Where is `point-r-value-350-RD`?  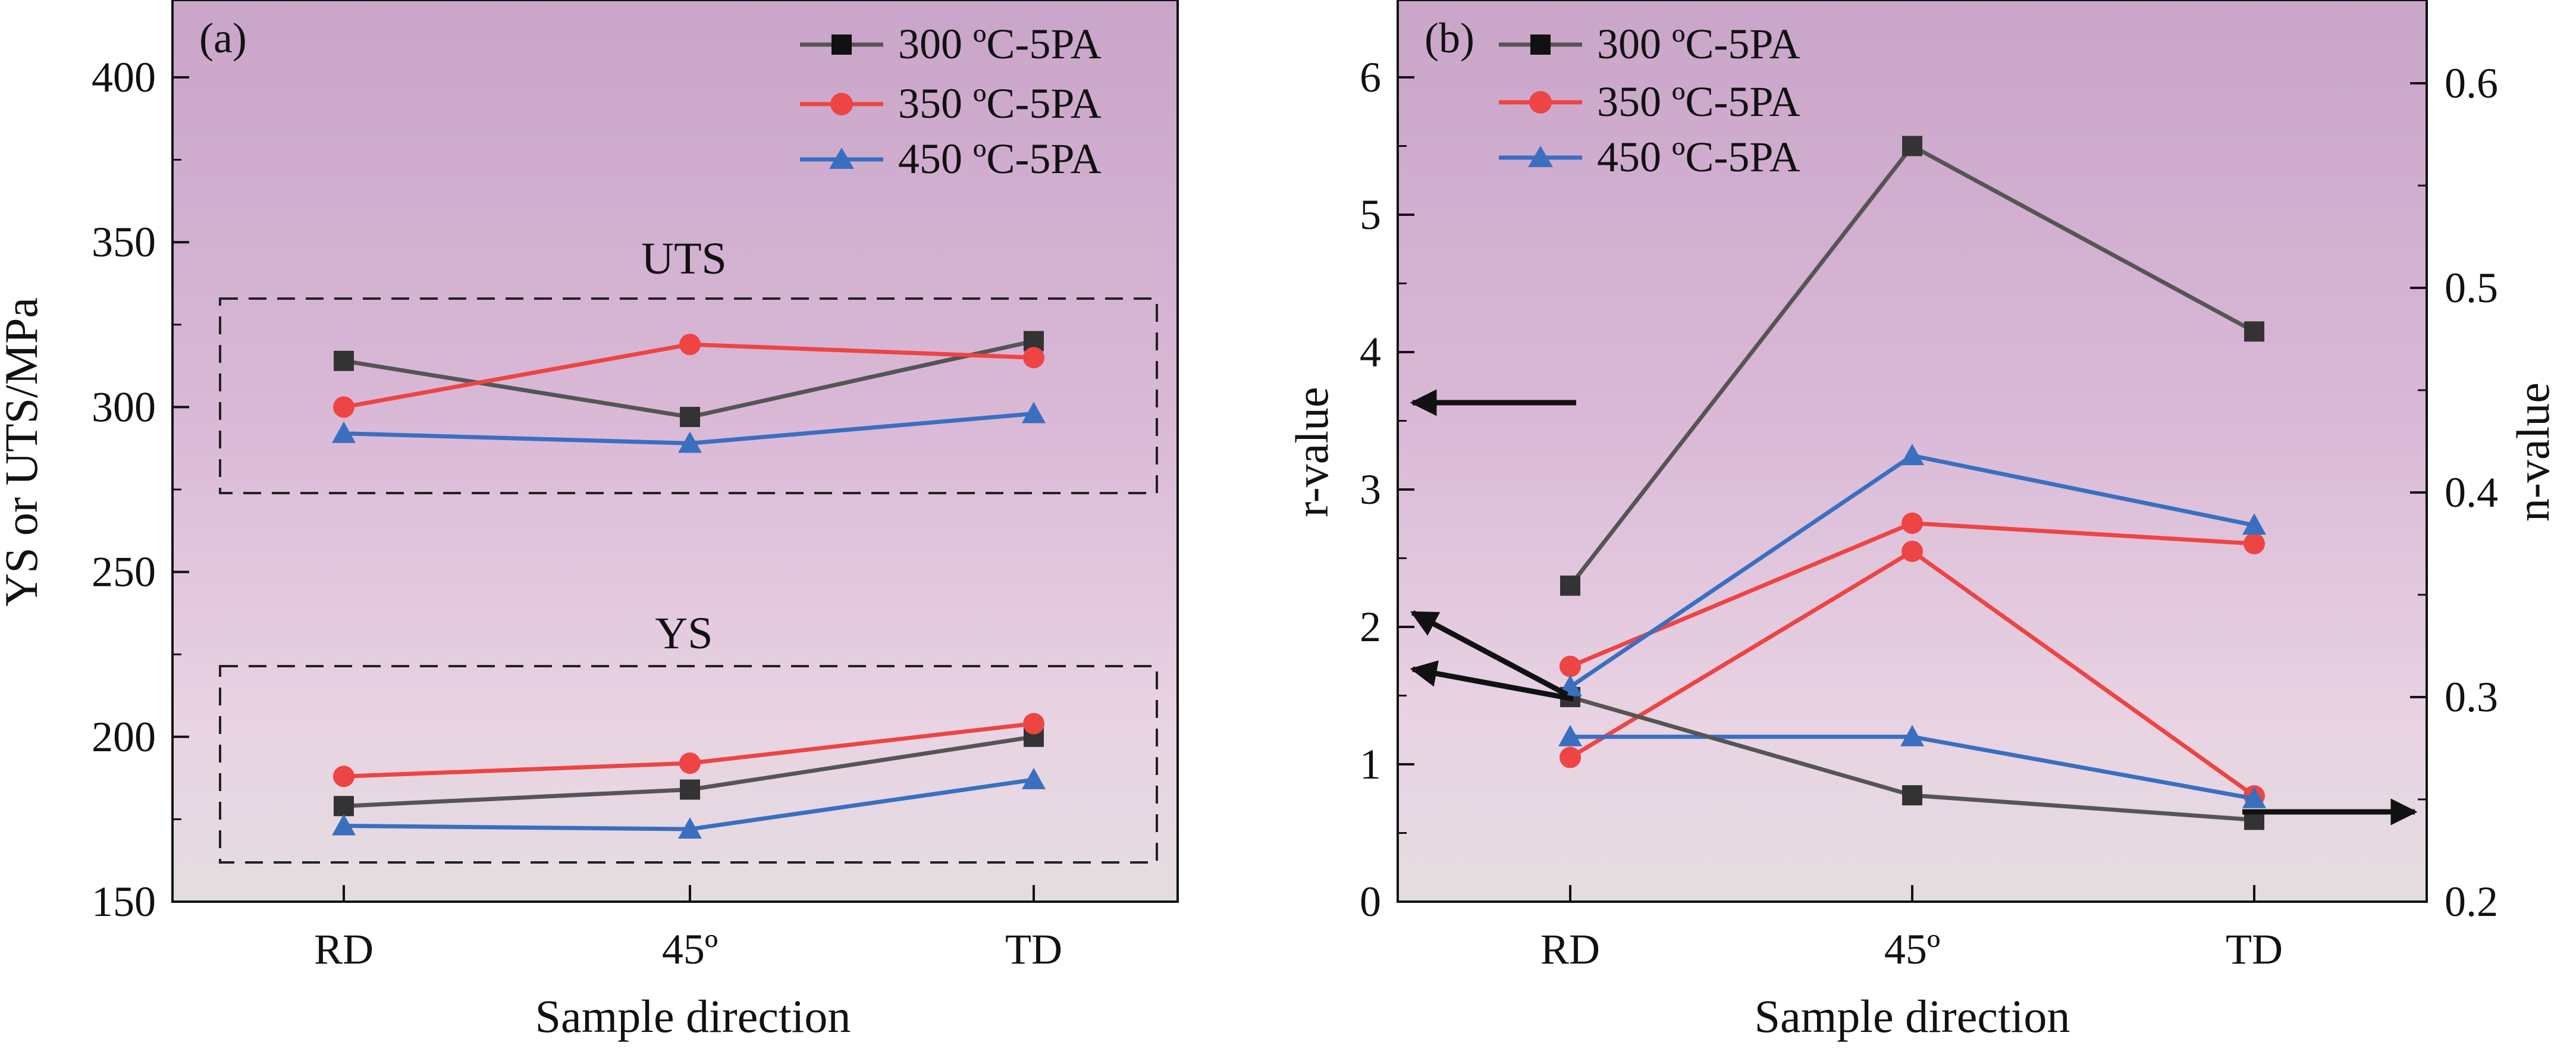 point-r-value-350-RD is located at coordinates (1570, 757).